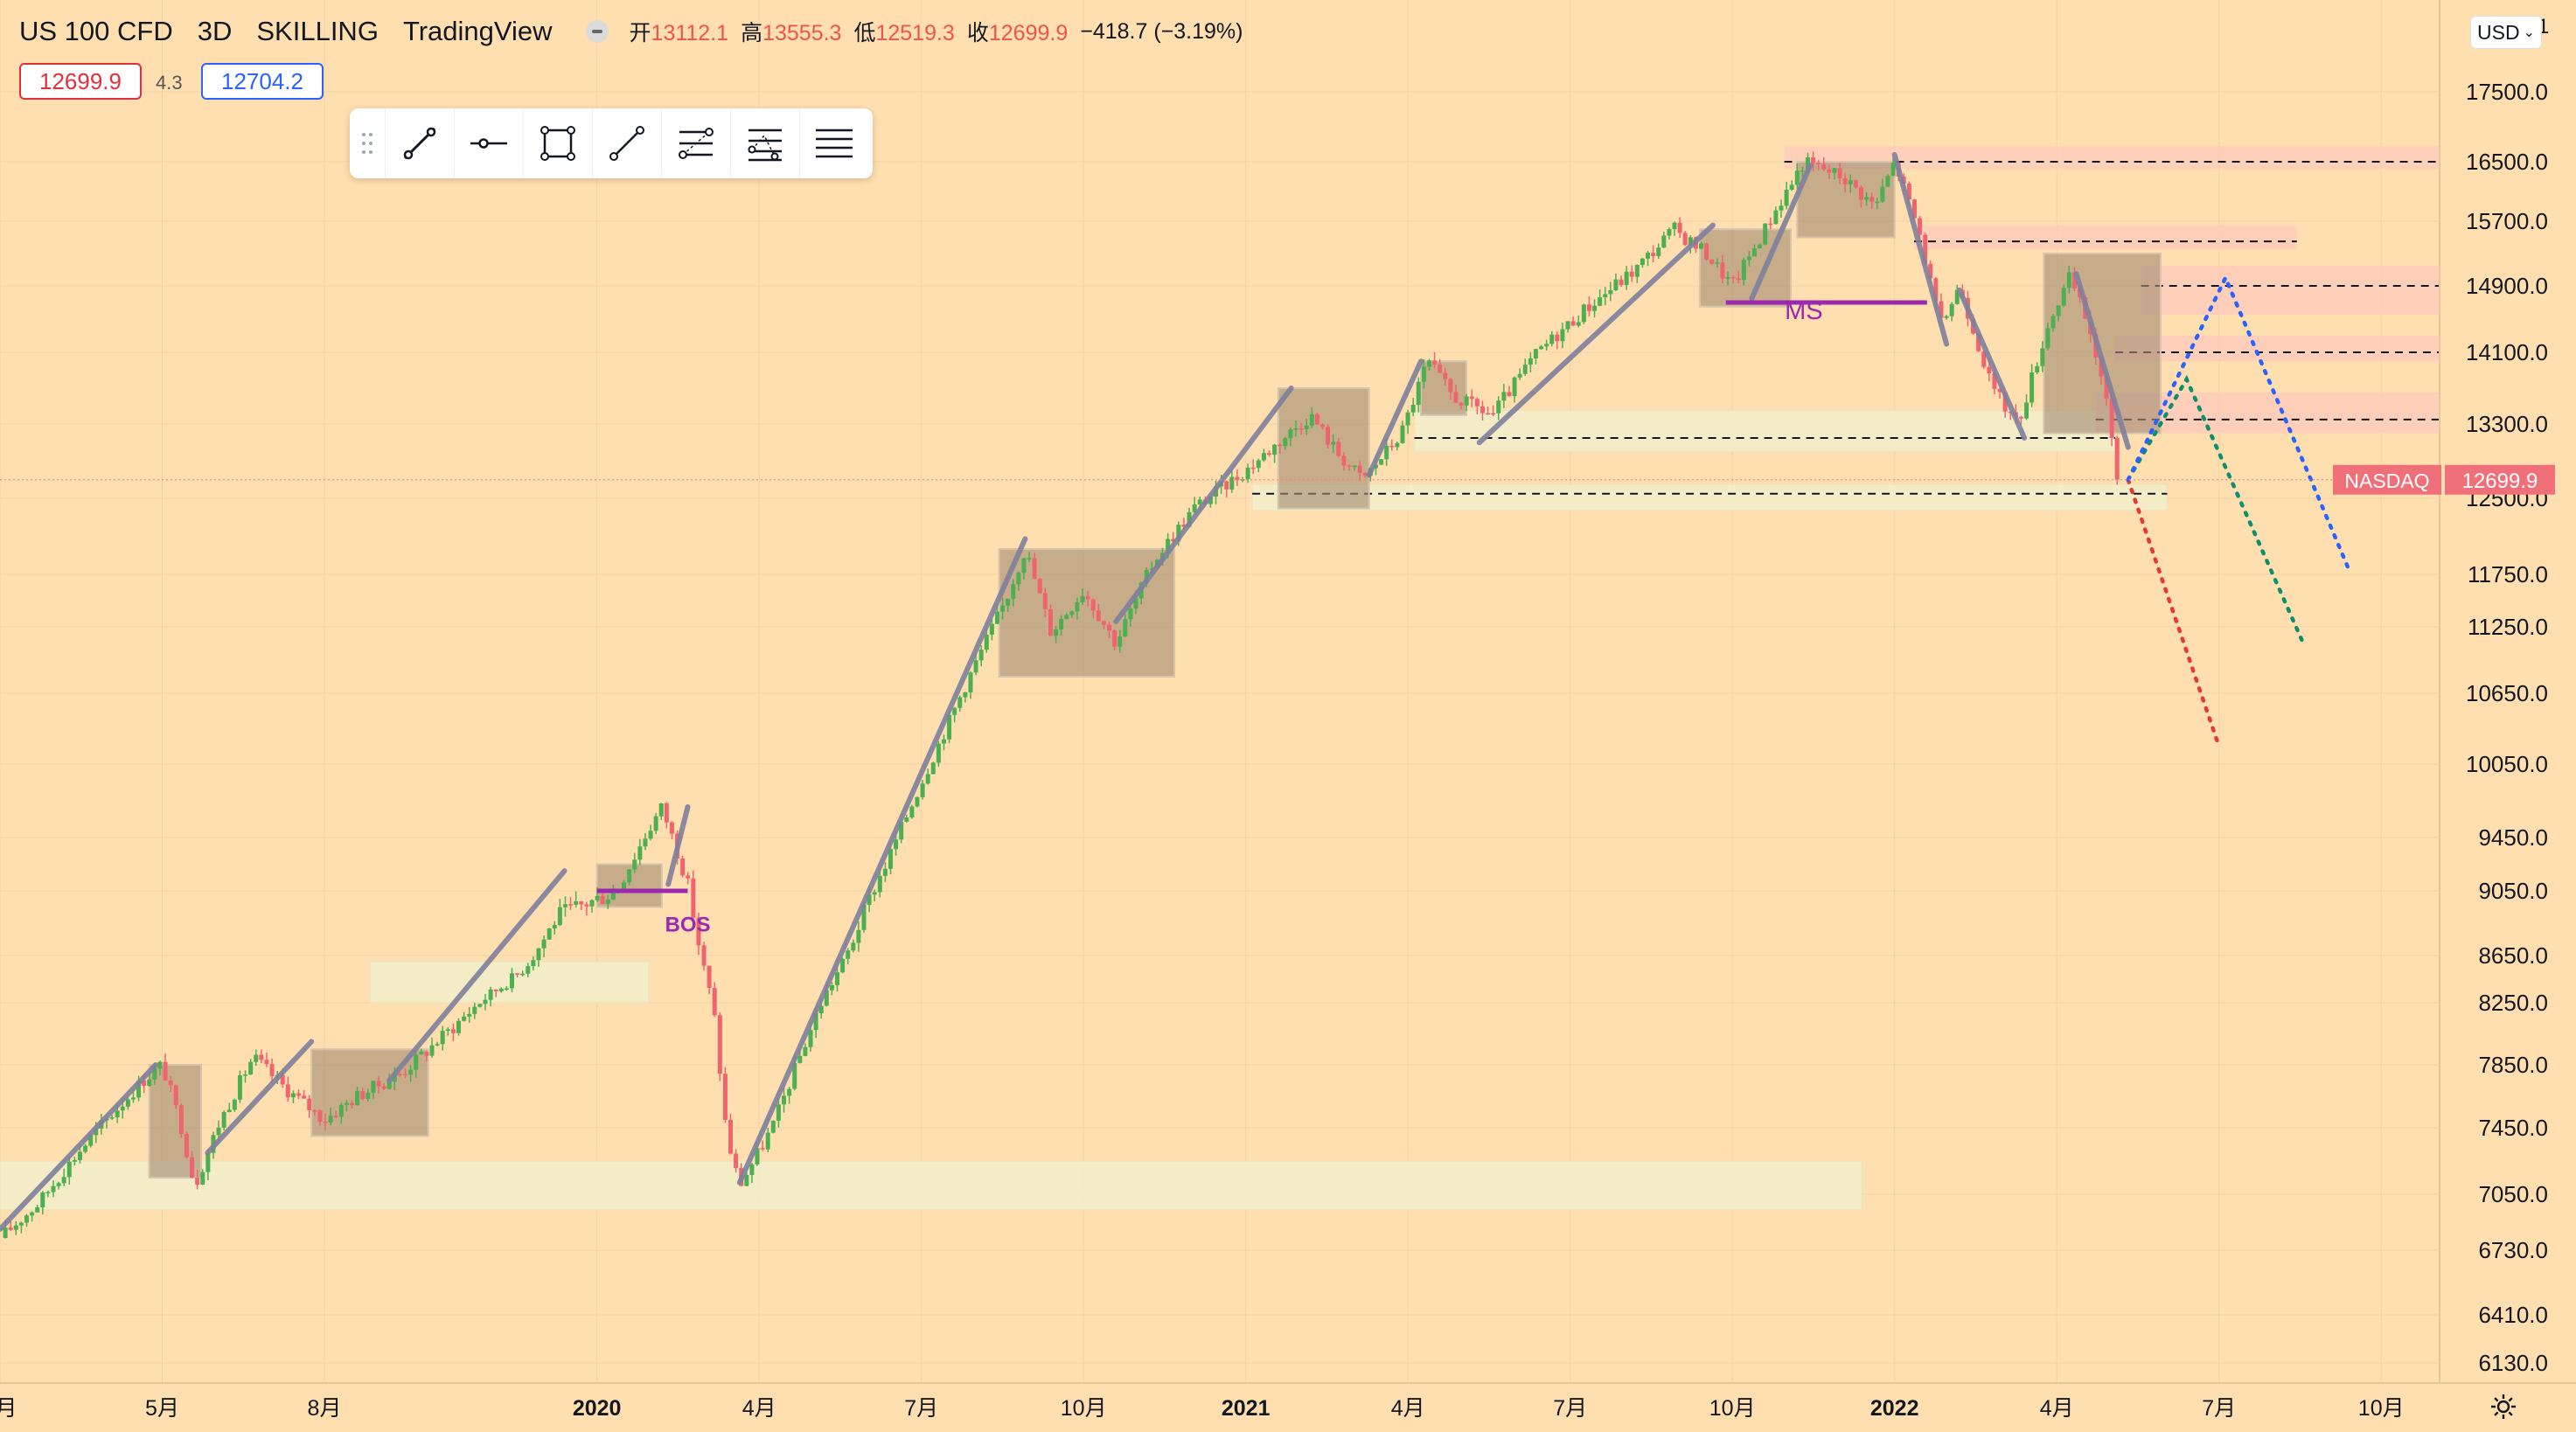 Image resolution: width=2576 pixels, height=1432 pixels. I want to click on fib-retracement-icon, so click(695, 143).